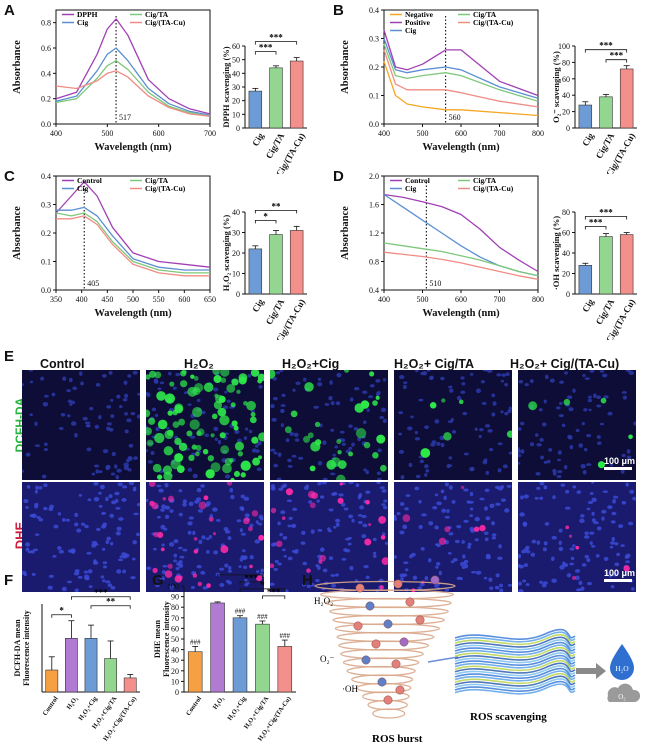  What do you see at coordinates (461, 72) in the screenshot?
I see `series-line-cig-ta` at bounding box center [461, 72].